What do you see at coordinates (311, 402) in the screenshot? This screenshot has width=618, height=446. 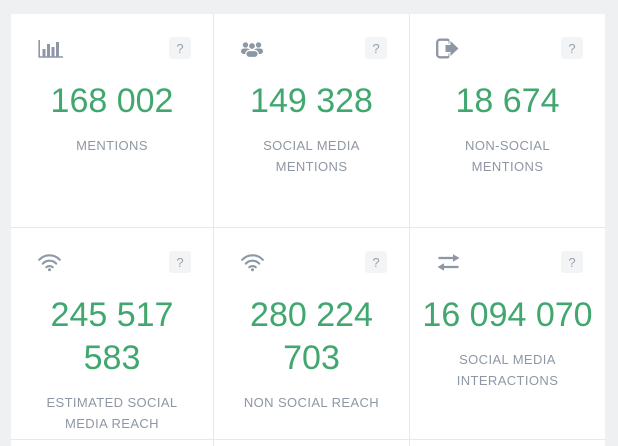 I see `metric-label: NON SOCIAL REACH` at bounding box center [311, 402].